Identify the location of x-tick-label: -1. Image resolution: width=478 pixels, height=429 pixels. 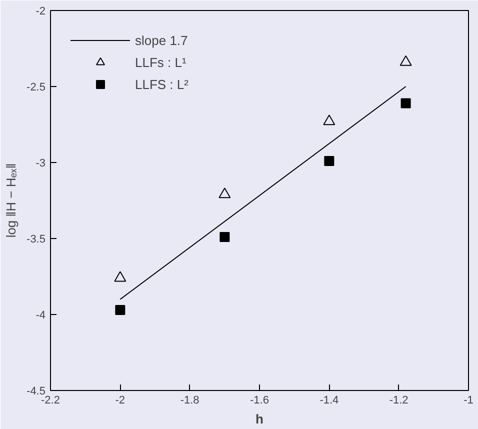
(469, 400).